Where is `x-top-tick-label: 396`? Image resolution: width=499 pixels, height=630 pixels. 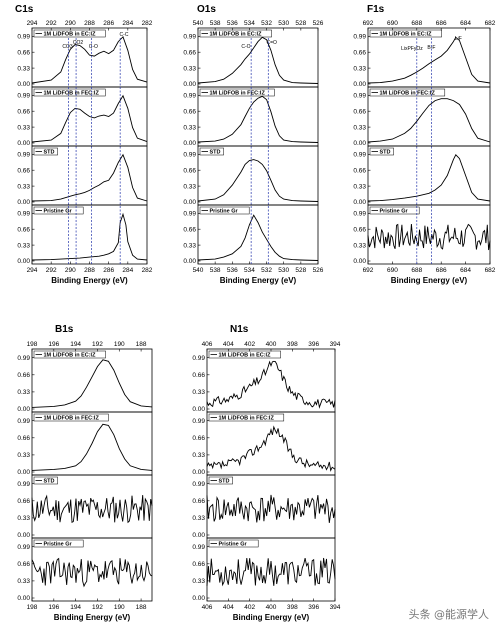
x-top-tick-label: 396 is located at coordinates (313, 344).